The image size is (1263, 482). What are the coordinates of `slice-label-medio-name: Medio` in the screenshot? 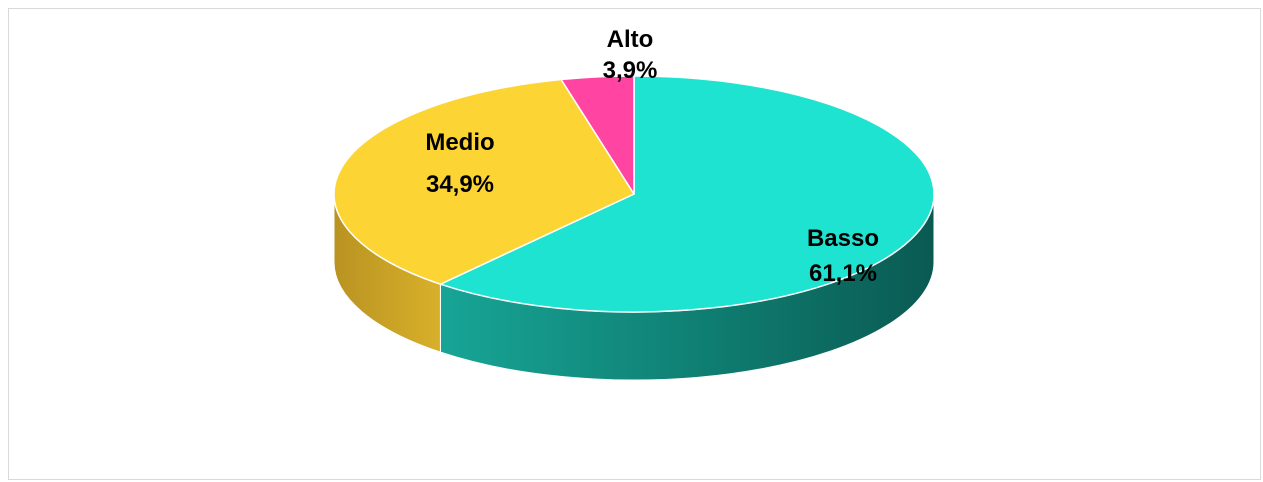 It's located at (459, 142).